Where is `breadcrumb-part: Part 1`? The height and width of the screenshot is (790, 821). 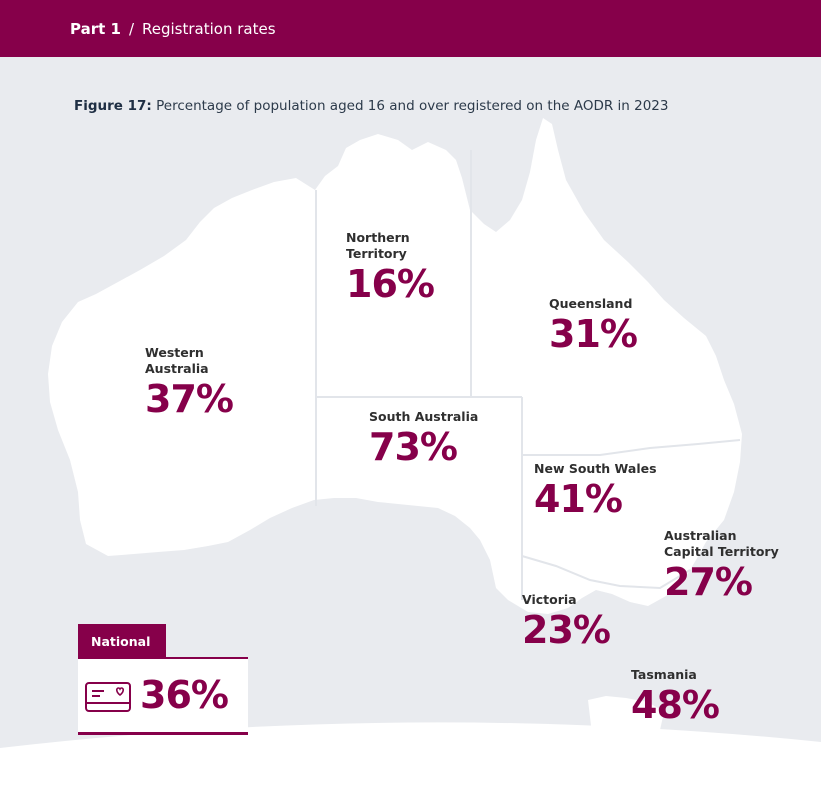
breadcrumb-part: Part 1 is located at coordinates (95, 28).